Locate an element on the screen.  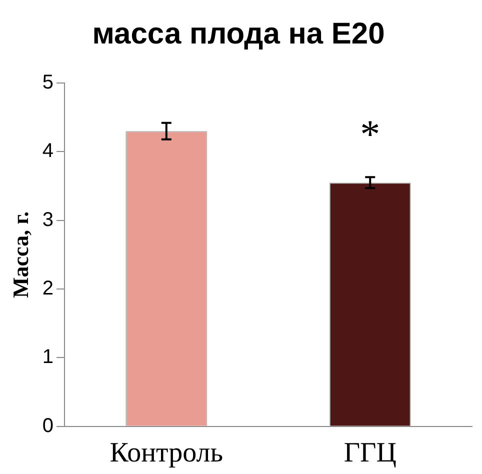
y-tick-label: 1 is located at coordinates (48, 357).